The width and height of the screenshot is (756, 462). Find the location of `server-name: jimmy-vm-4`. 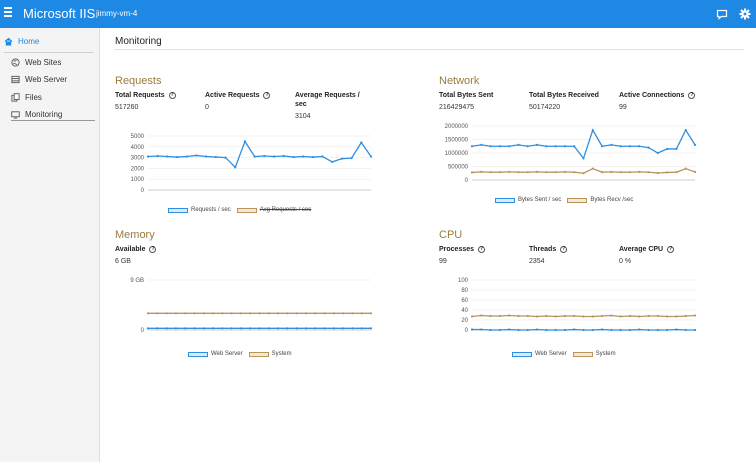

server-name: jimmy-vm-4 is located at coordinates (117, 13).